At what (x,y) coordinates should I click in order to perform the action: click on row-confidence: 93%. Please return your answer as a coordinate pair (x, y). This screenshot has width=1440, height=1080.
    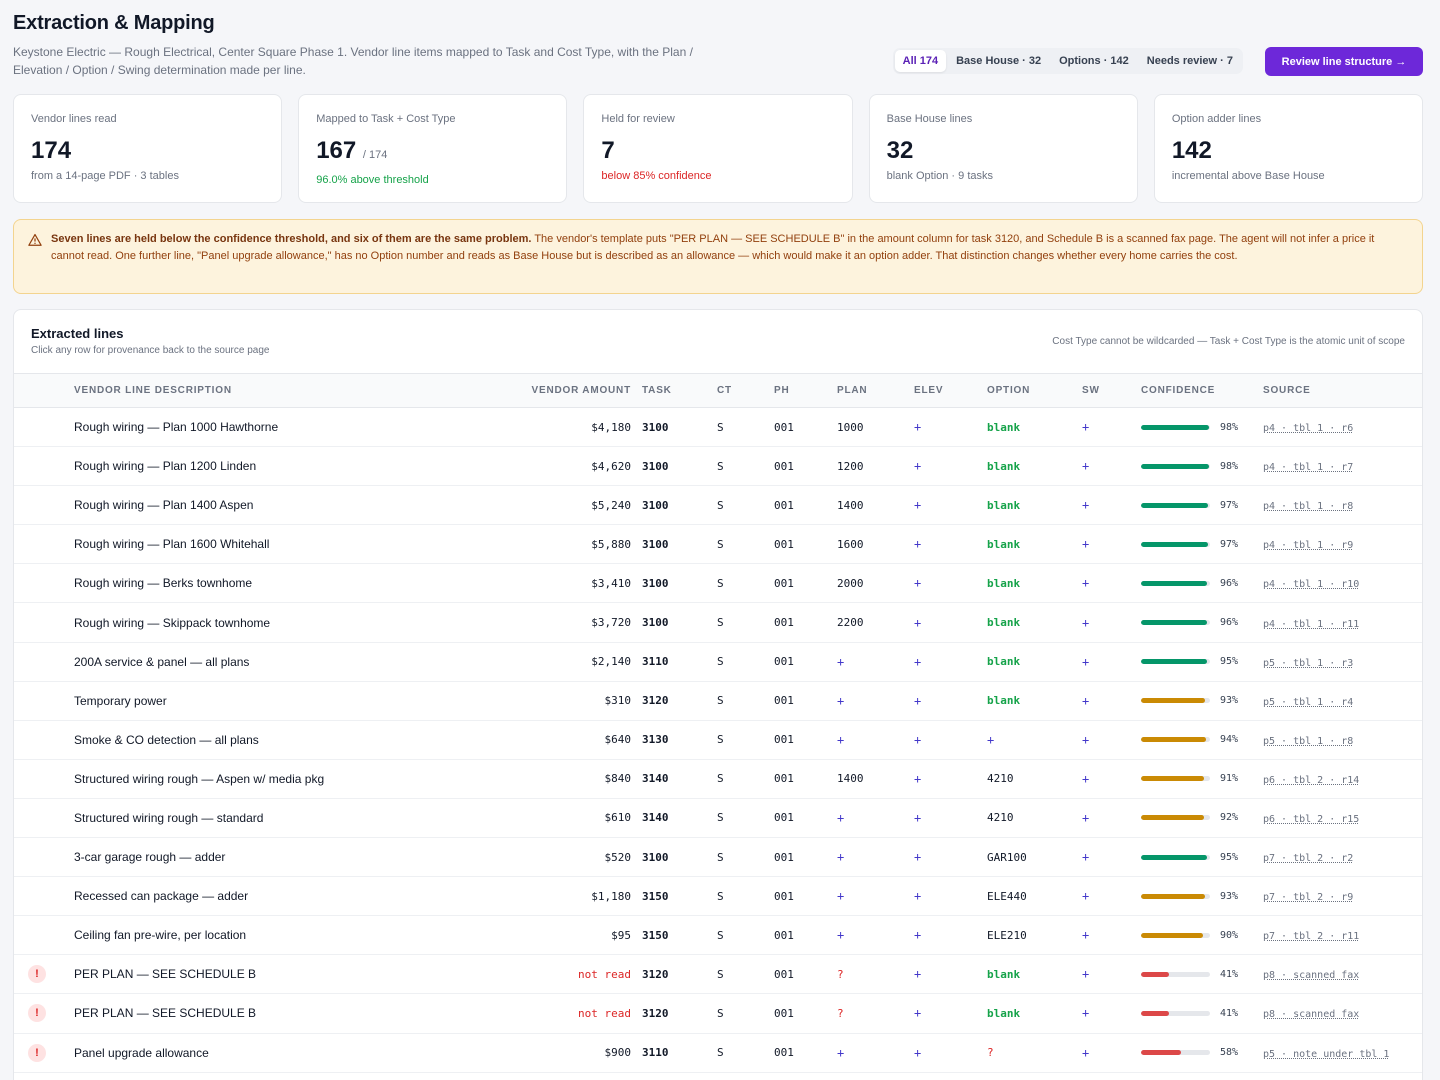
    Looking at the image, I should click on (1202, 701).